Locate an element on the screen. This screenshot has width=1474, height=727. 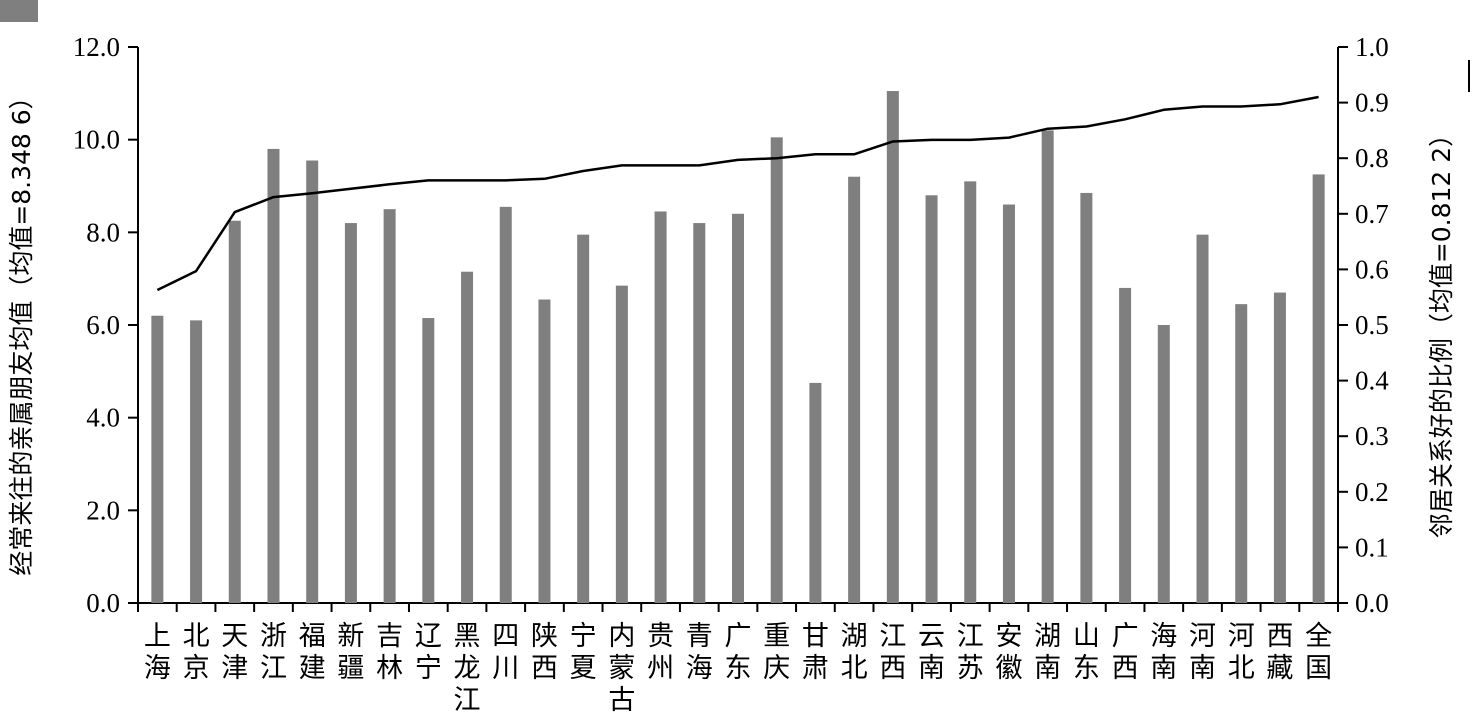
y2-axis-title: 邻居关系好的比例（均值=0.812 2） is located at coordinates (1441, 330).